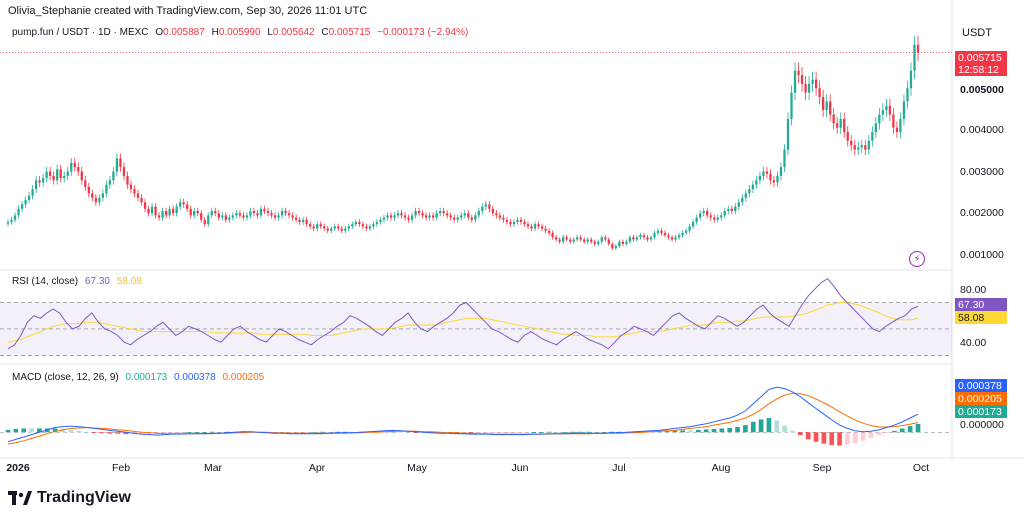 The height and width of the screenshot is (523, 1024). I want to click on time-tick: Feb, so click(121, 468).